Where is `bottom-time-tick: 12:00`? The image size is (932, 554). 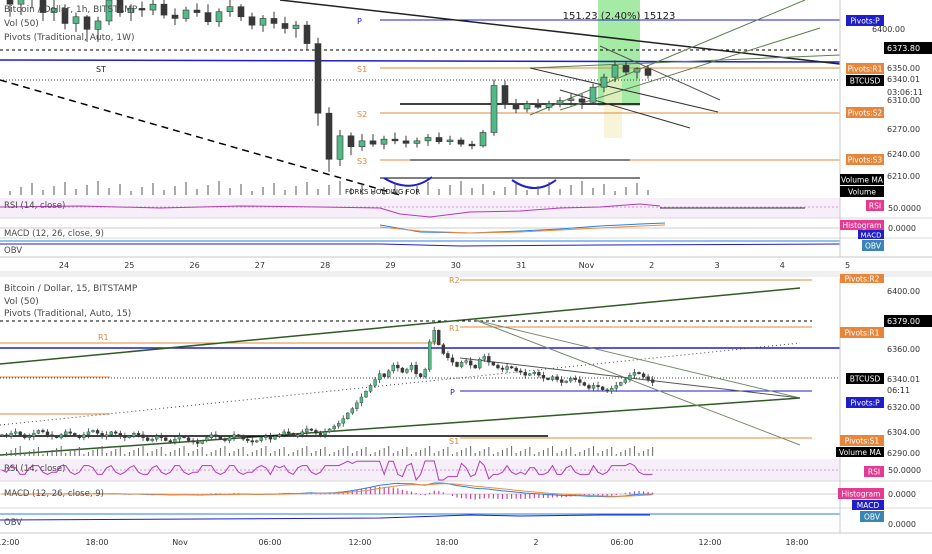 bottom-time-tick: 12:00 is located at coordinates (359, 542).